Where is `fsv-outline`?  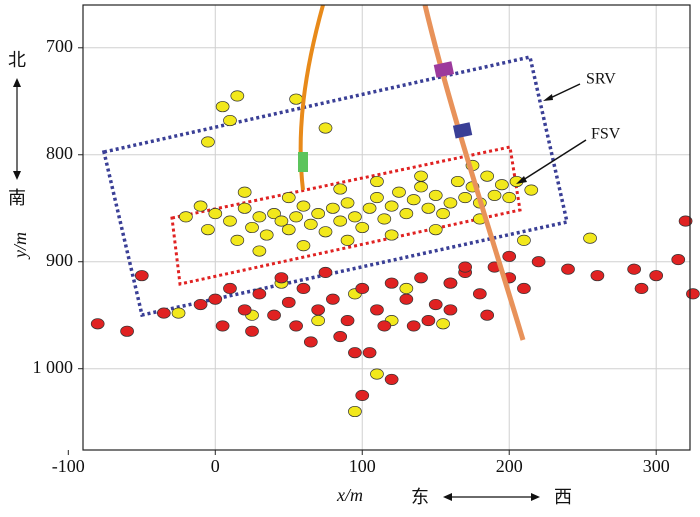
fsv-outline is located at coordinates (346, 215).